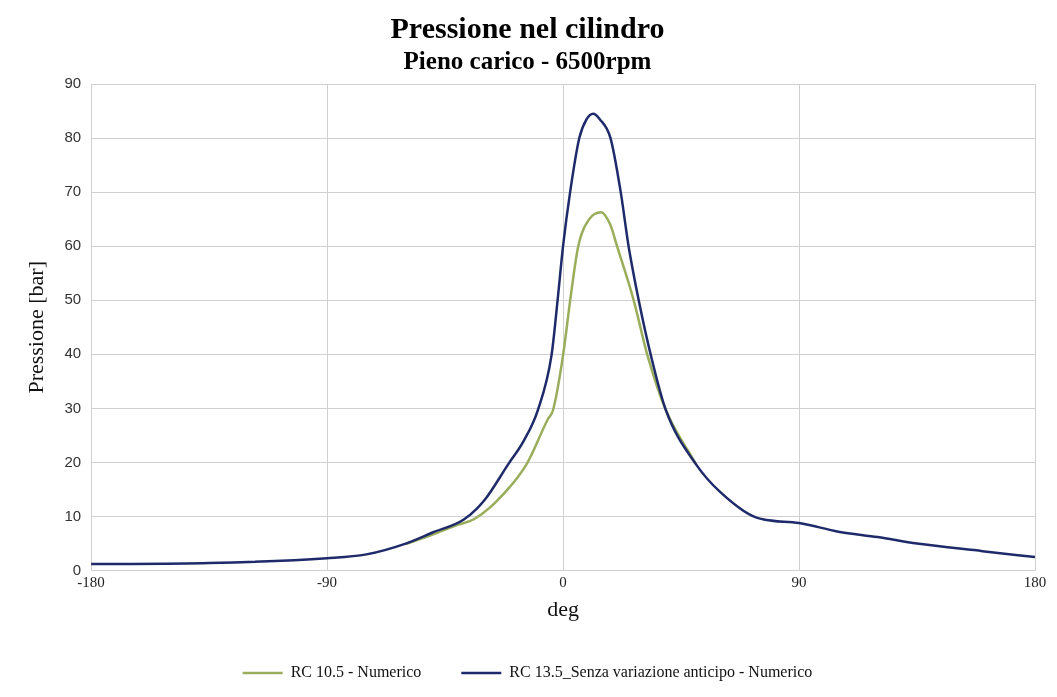  Describe the element at coordinates (73, 245) in the screenshot. I see `y-tick-label: 60` at that location.